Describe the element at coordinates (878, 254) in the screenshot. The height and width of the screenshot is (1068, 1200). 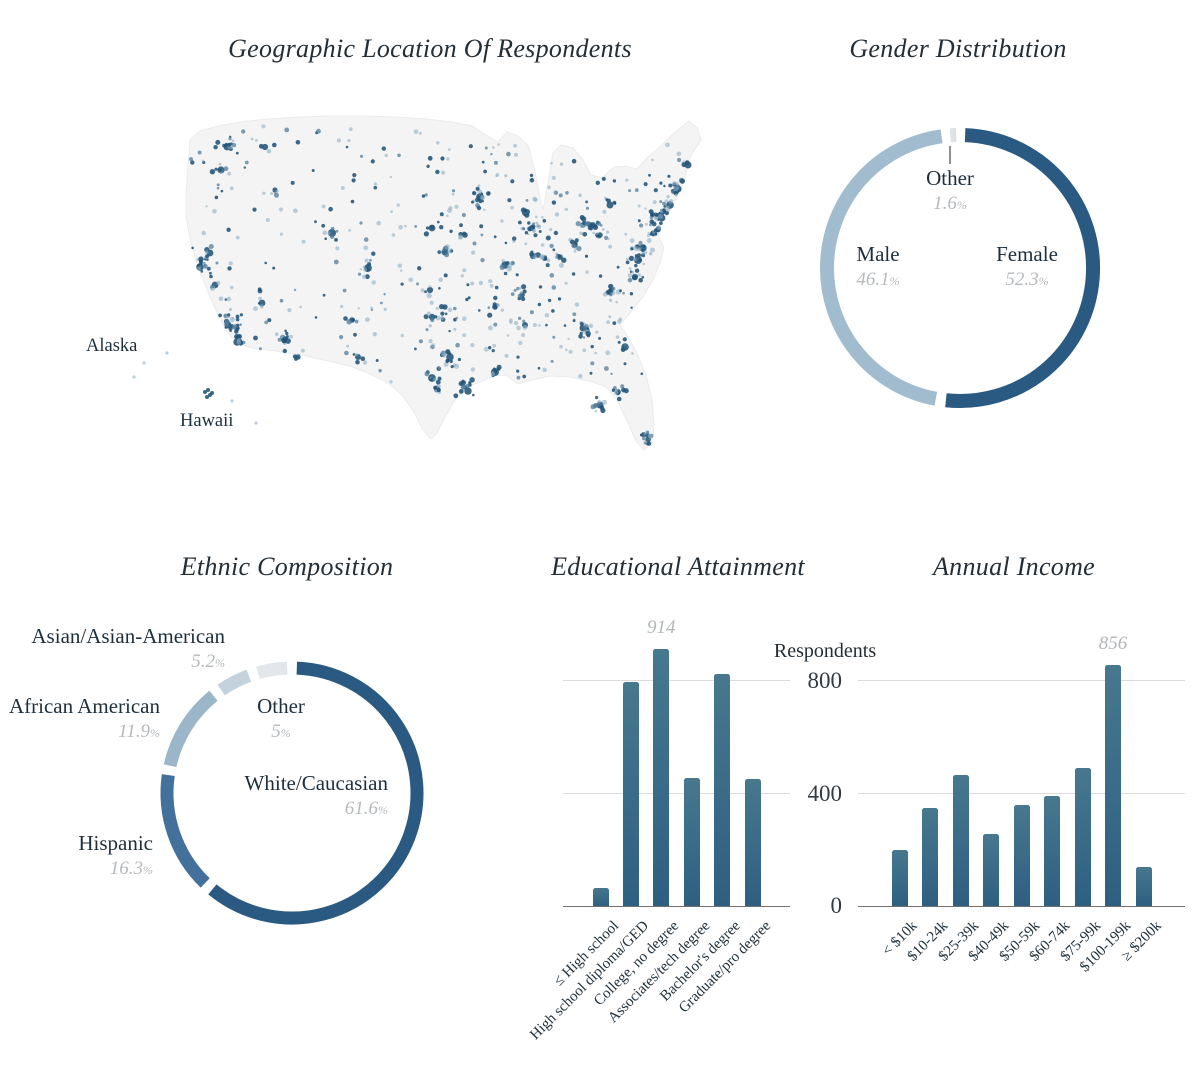
I see `segment-name: Male` at that location.